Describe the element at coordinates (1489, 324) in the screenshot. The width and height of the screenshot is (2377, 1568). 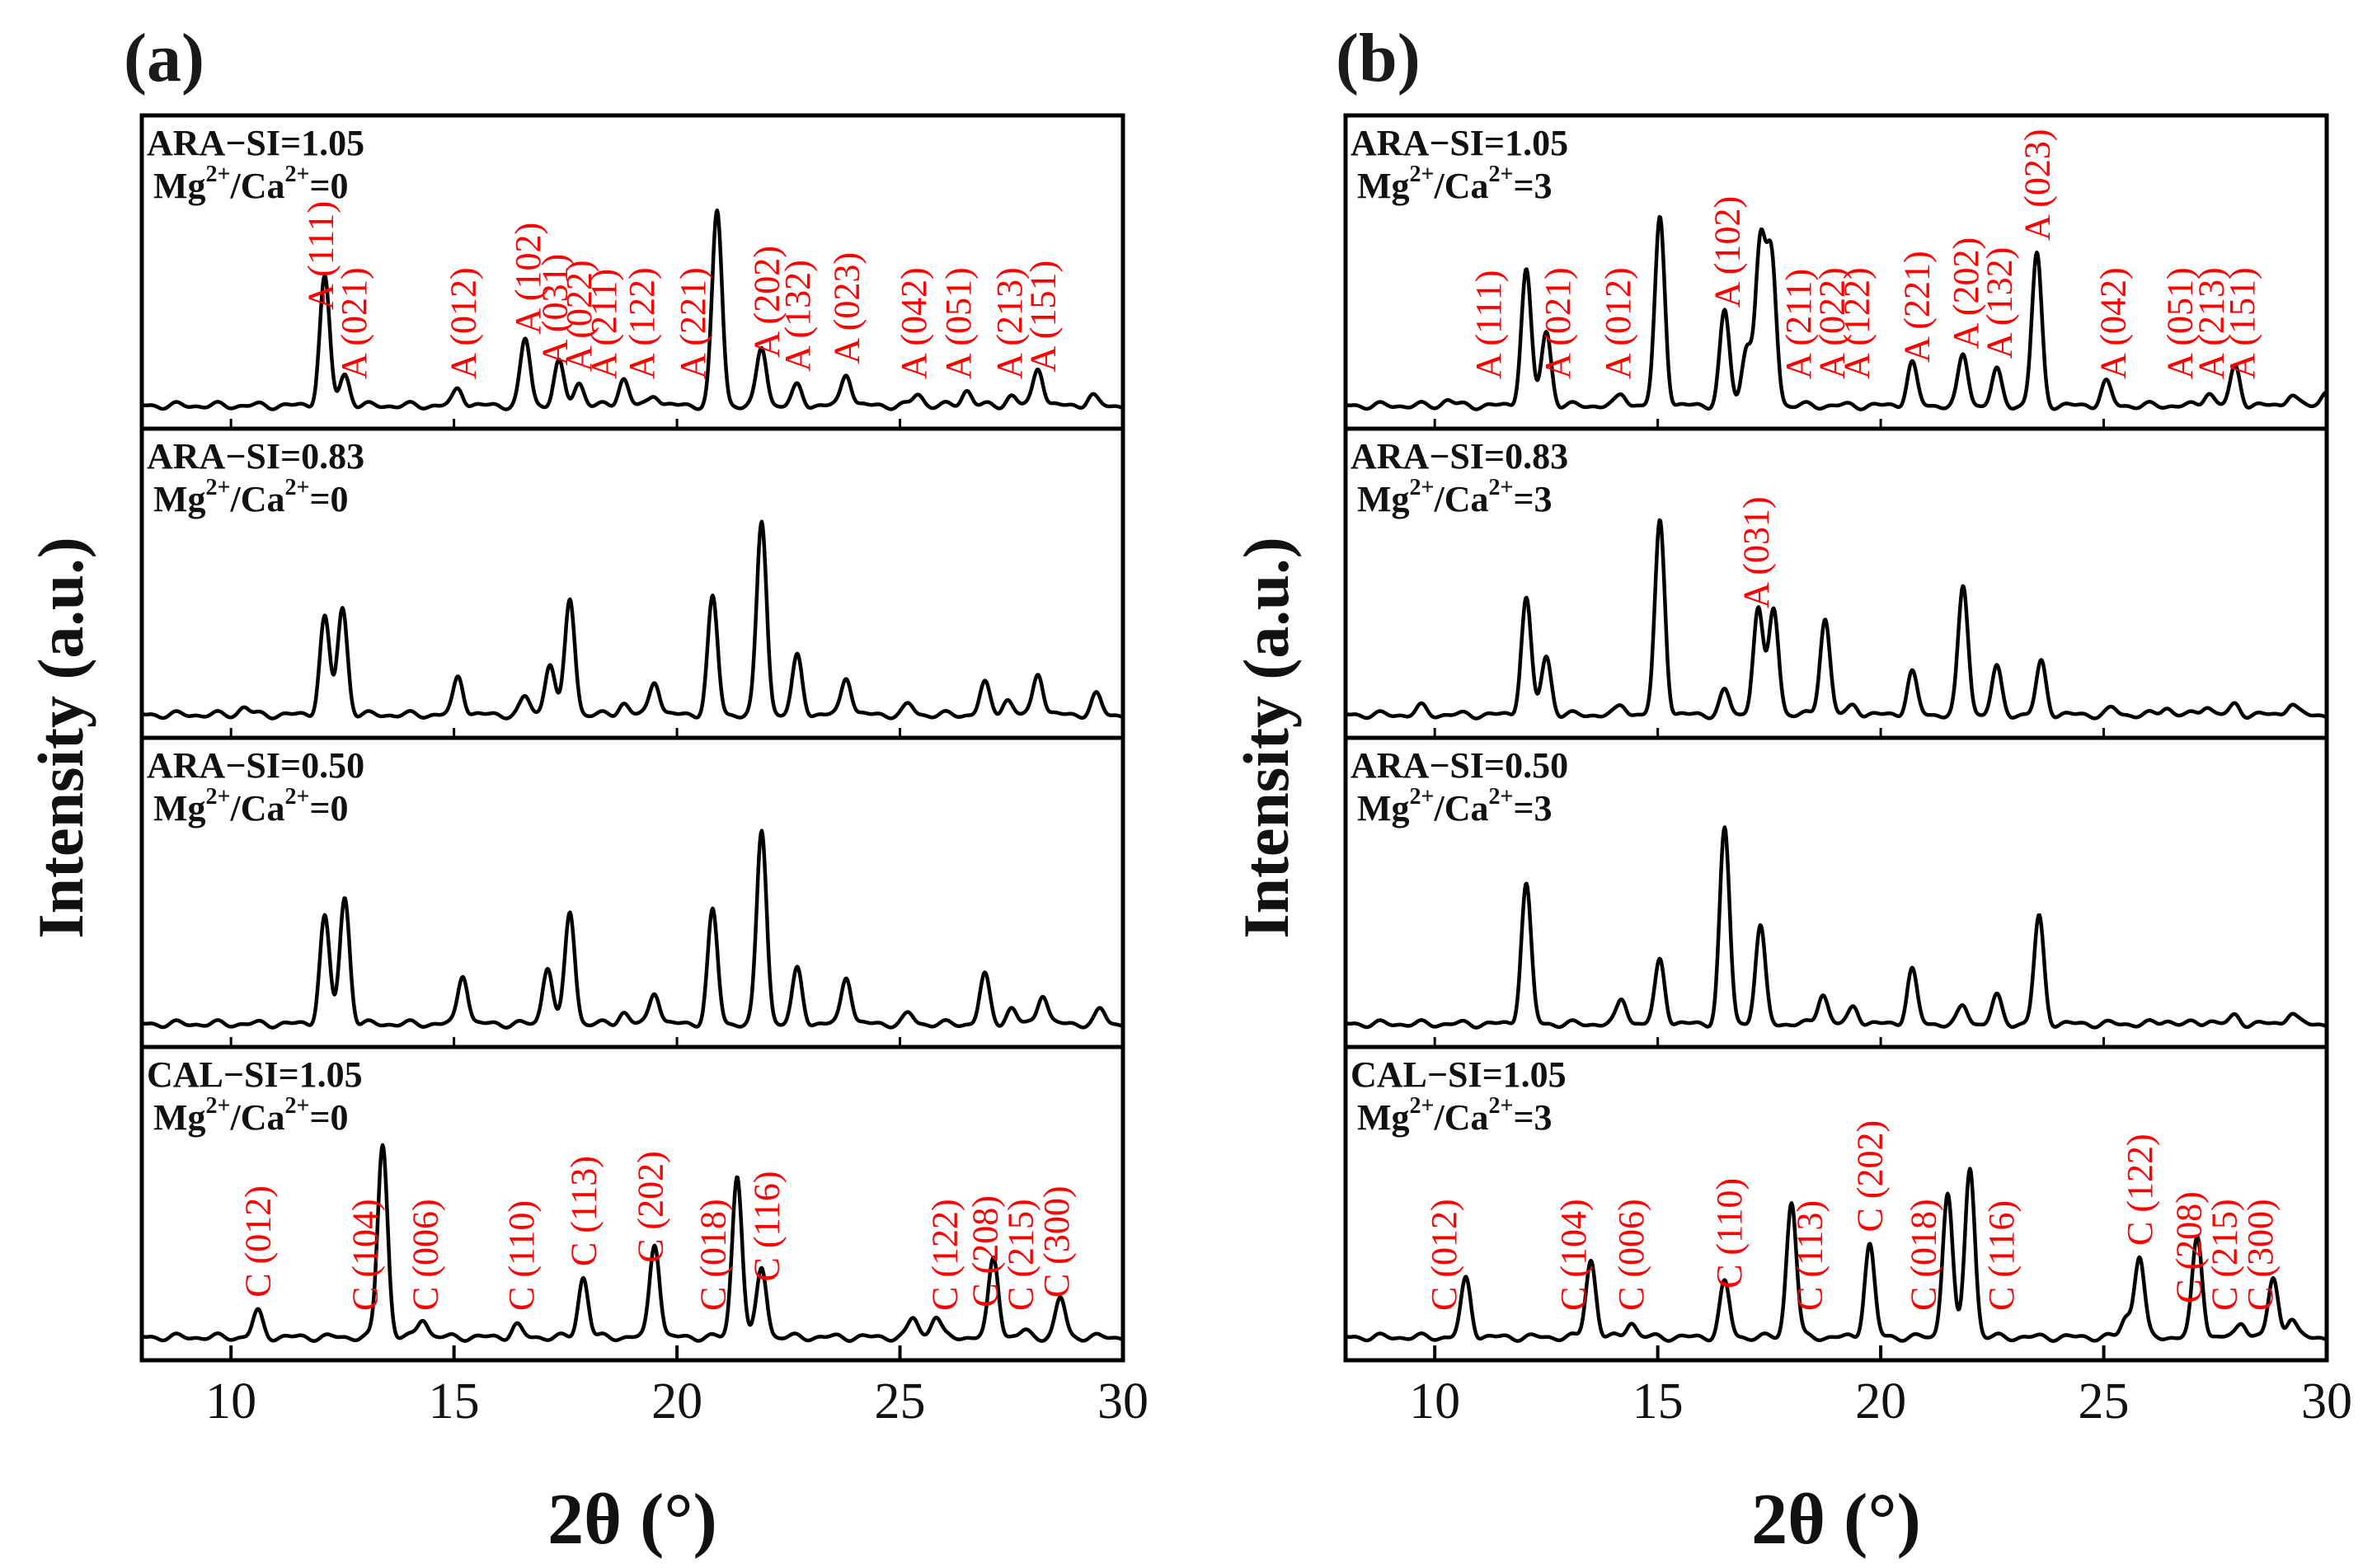
I see `peak-annotation: A (111)` at that location.